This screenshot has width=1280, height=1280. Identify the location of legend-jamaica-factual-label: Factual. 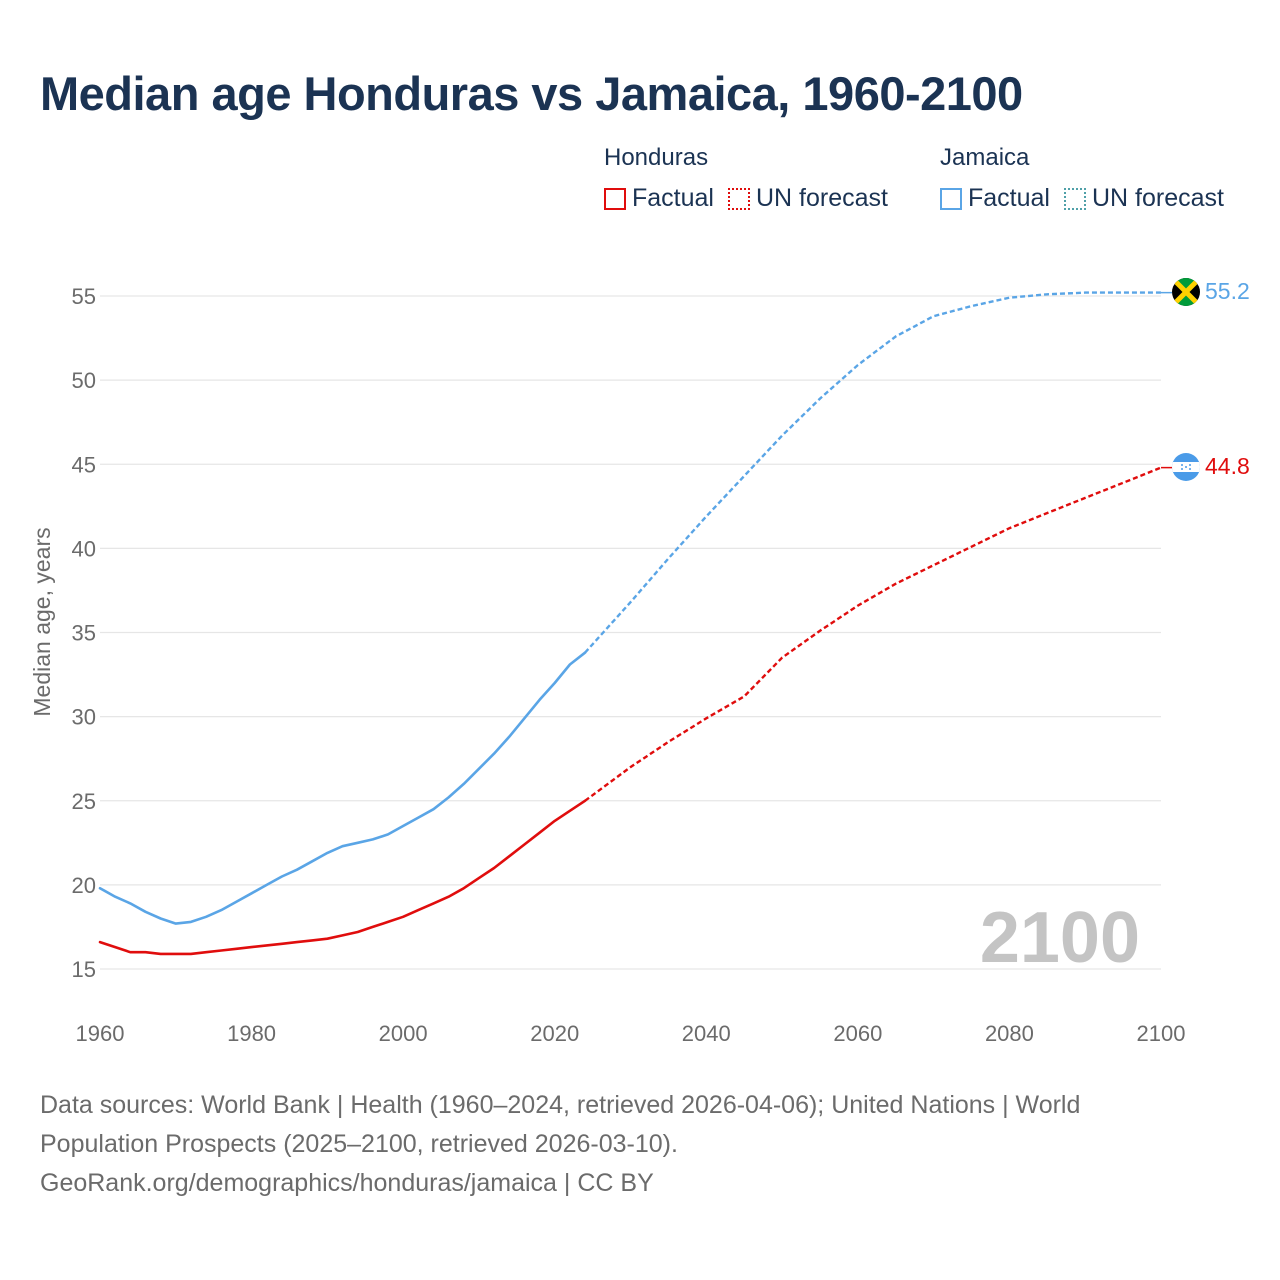
(1009, 198).